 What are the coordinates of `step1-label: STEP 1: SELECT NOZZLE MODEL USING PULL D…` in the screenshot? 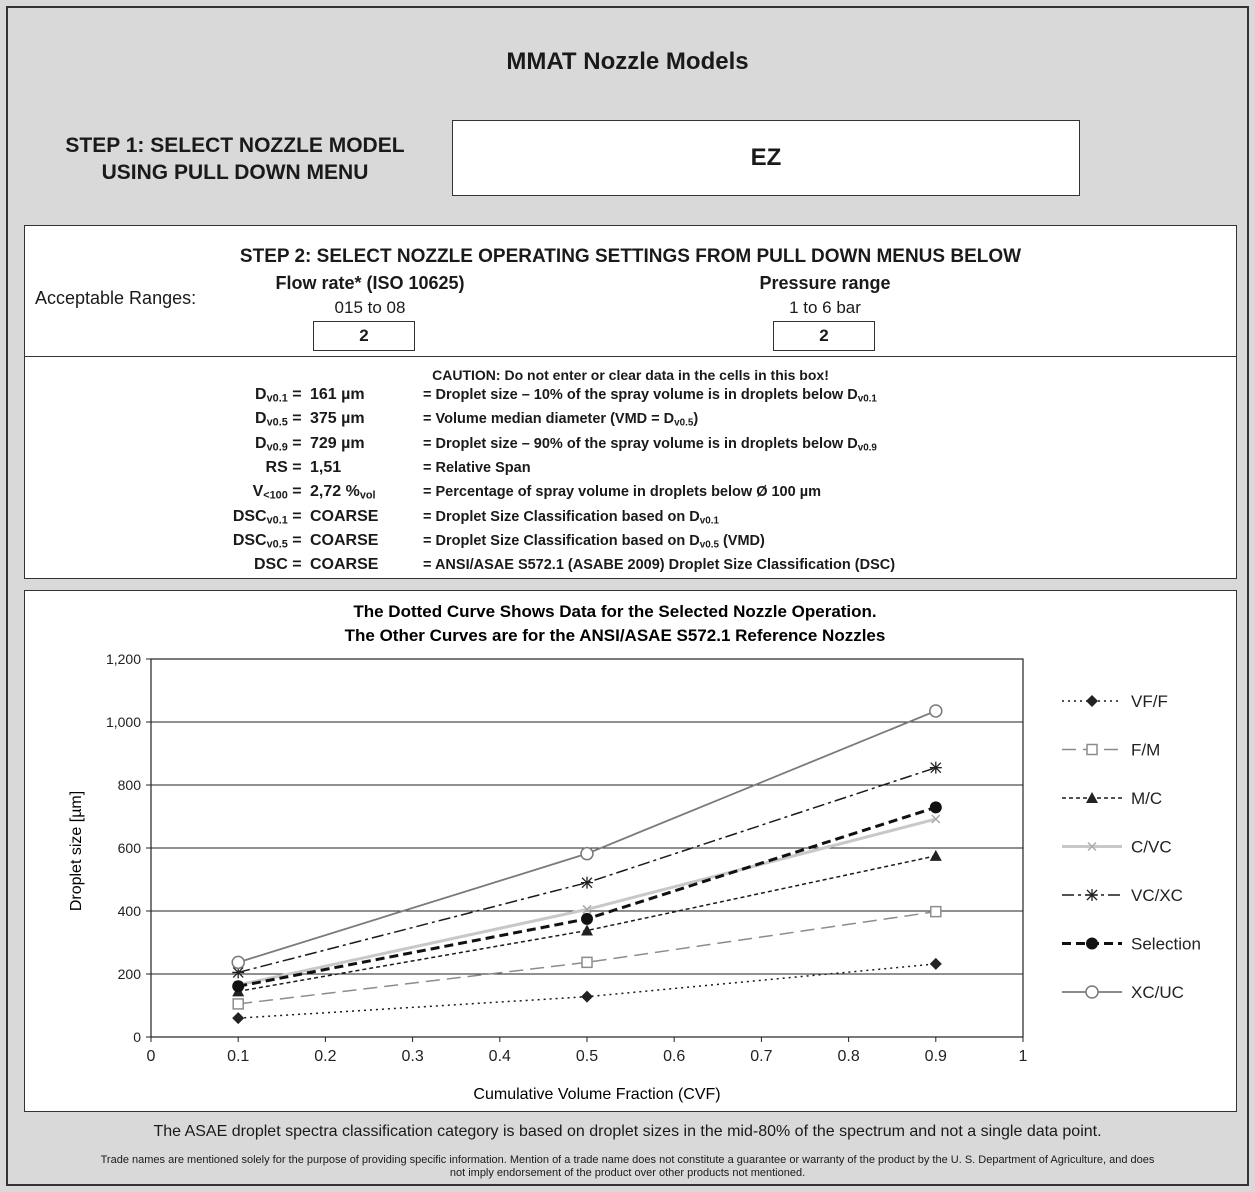 It's located at (235, 159).